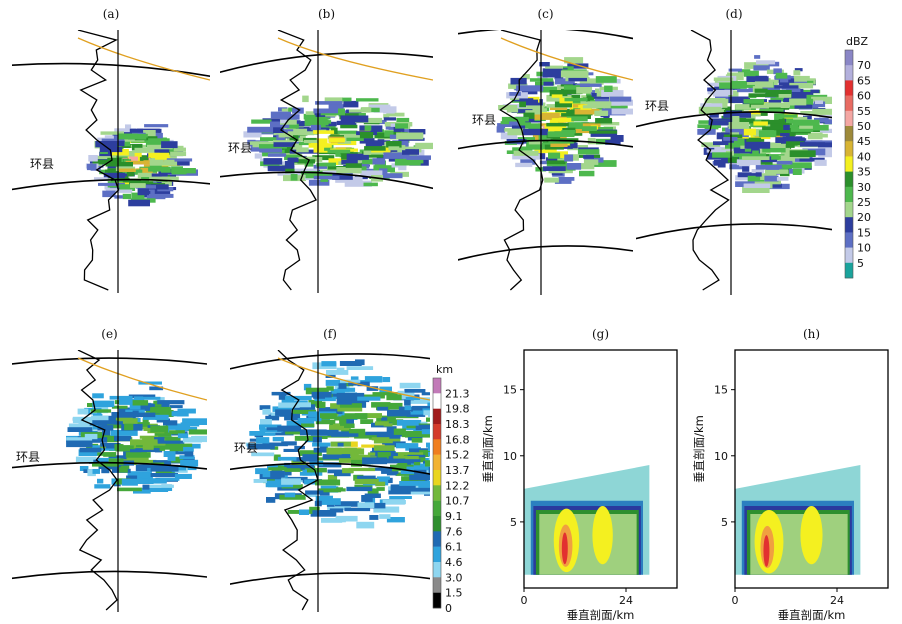  What do you see at coordinates (734, 151) in the screenshot?
I see `panel-d: 环县 (d)` at bounding box center [734, 151].